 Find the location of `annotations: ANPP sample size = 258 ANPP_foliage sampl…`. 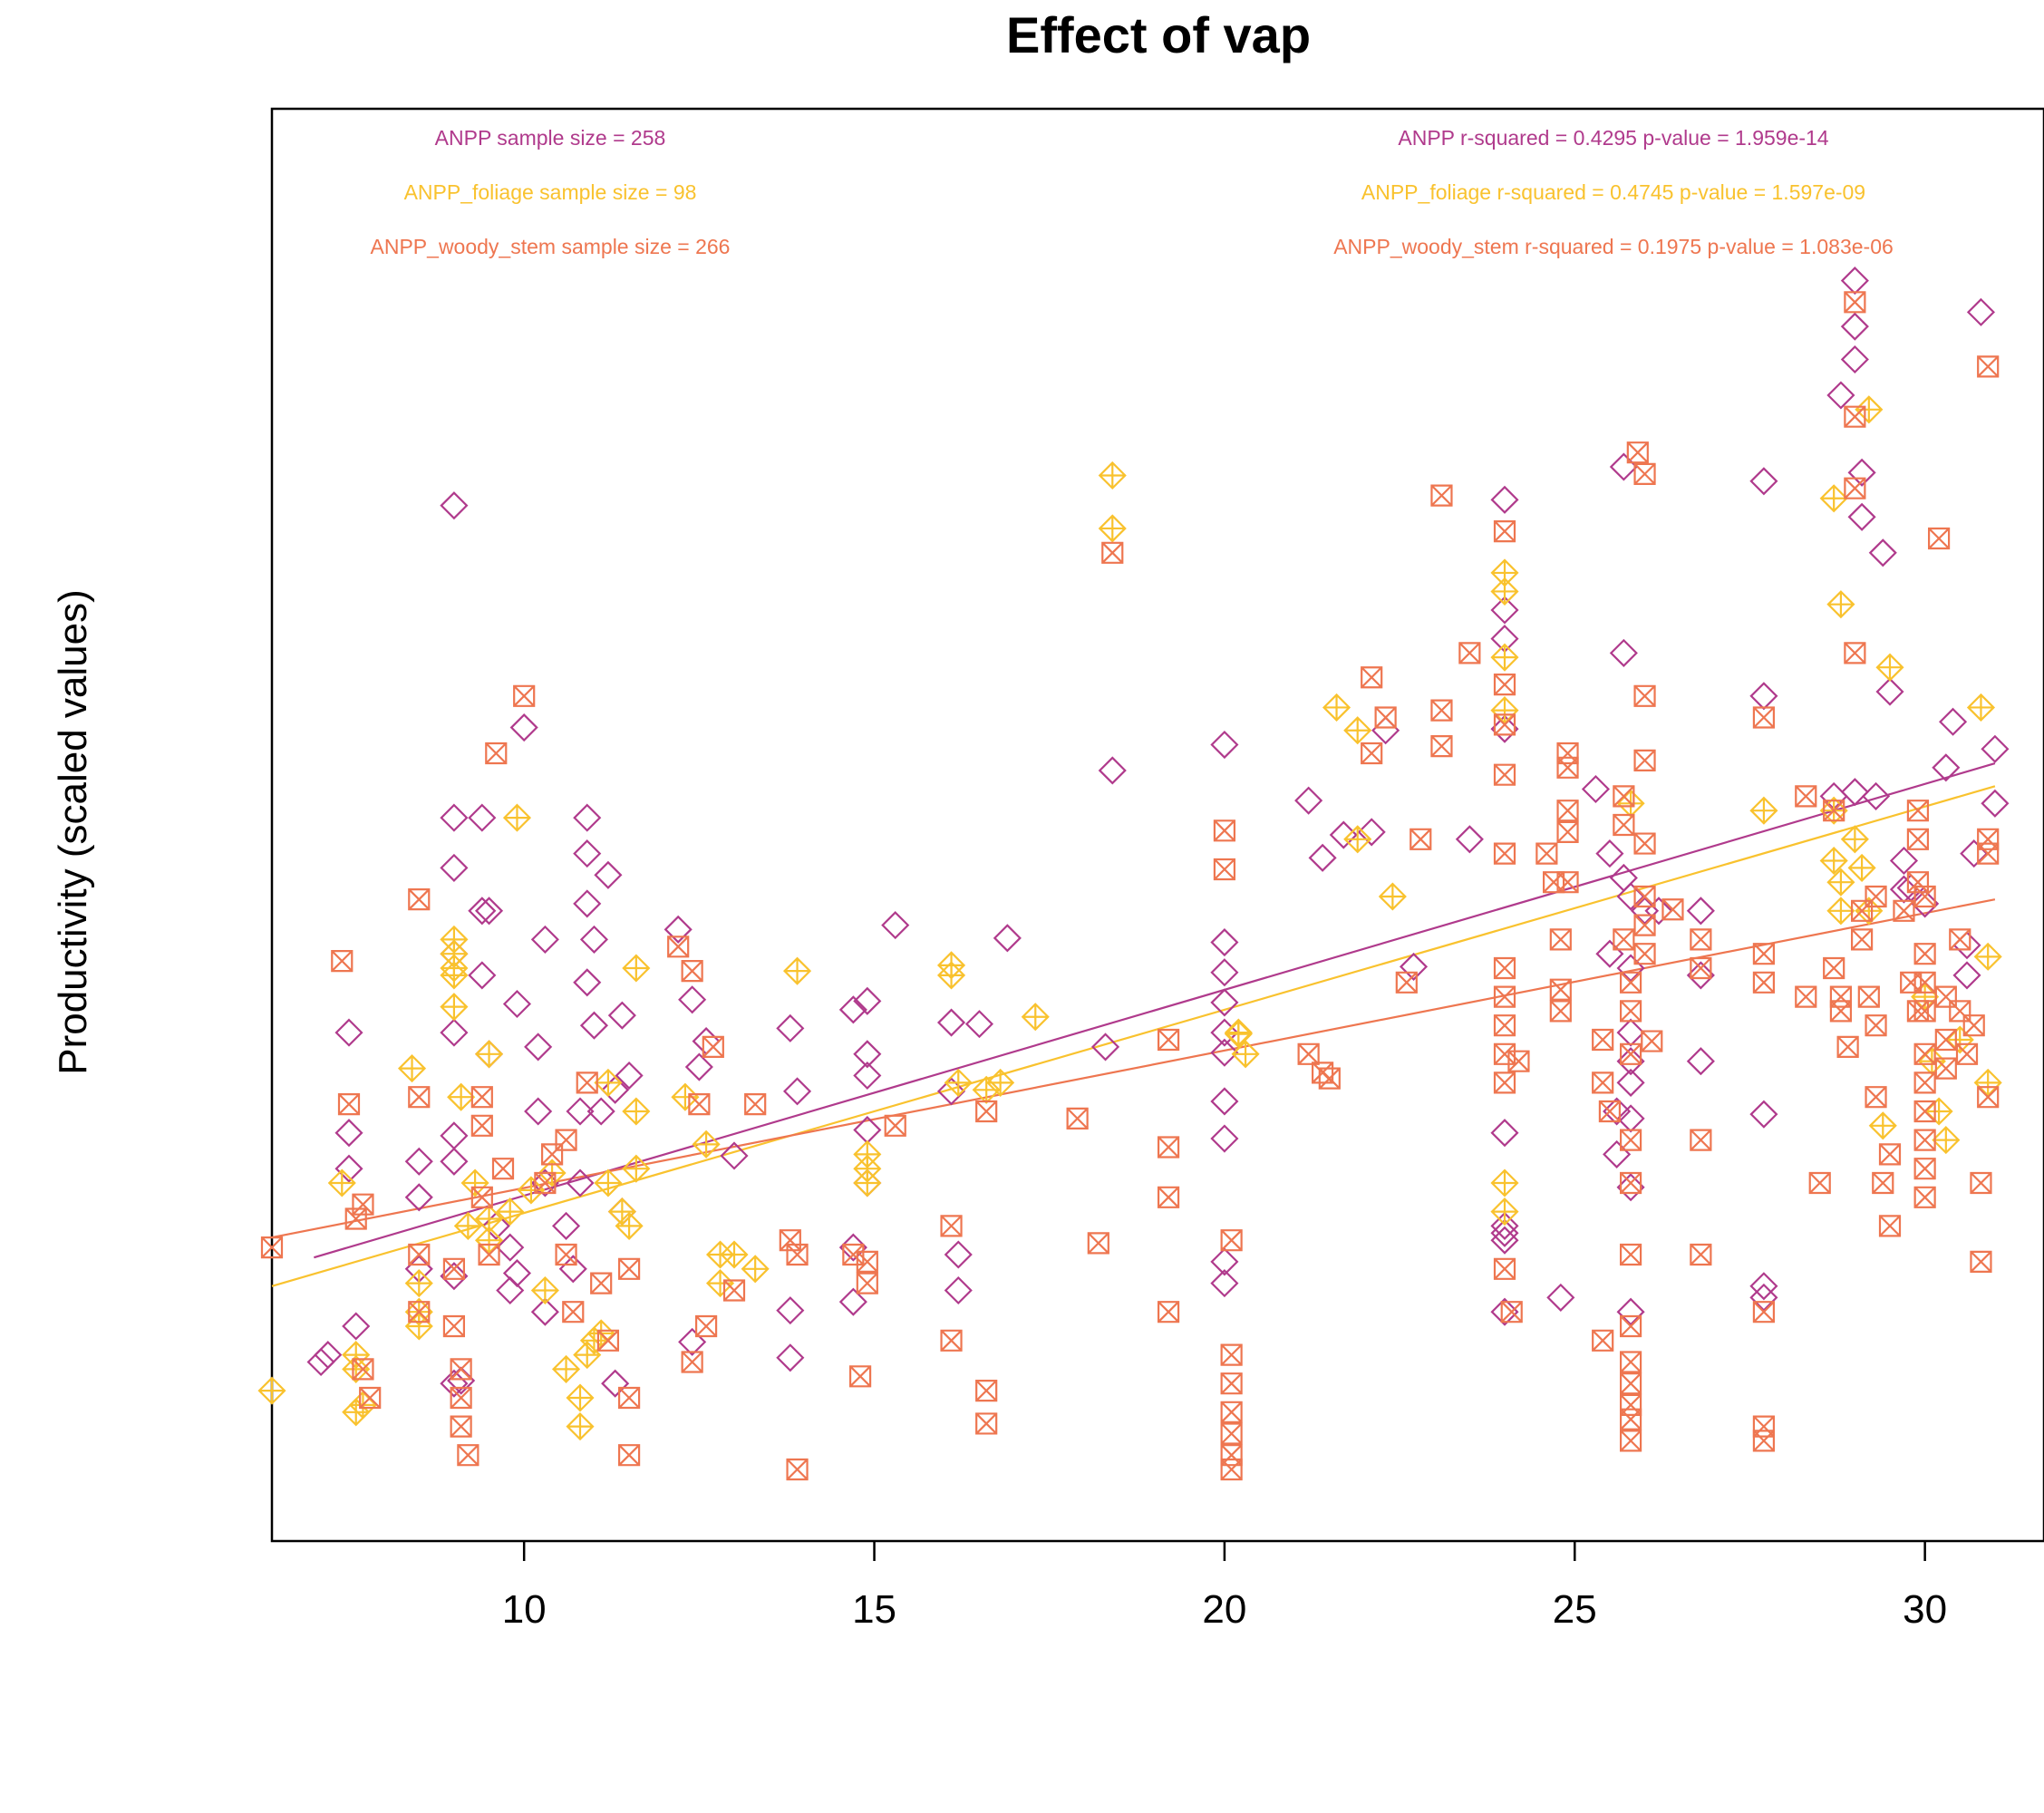

annotations: ANPP sample size = 258 ANPP_foliage sampl… is located at coordinates (1132, 192).